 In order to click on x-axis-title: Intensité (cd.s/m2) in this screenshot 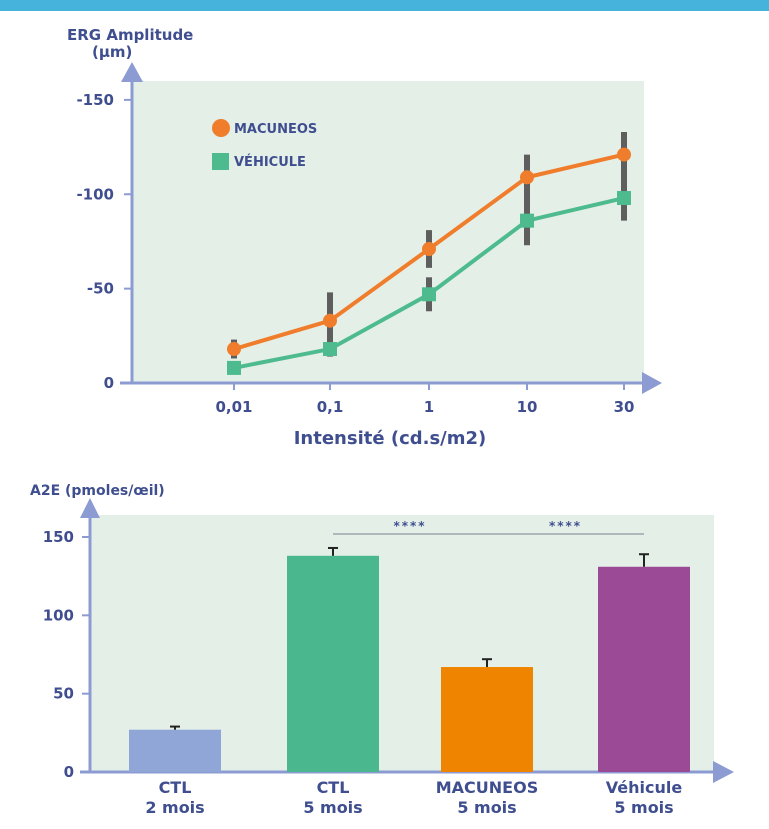, I will do `click(390, 438)`.